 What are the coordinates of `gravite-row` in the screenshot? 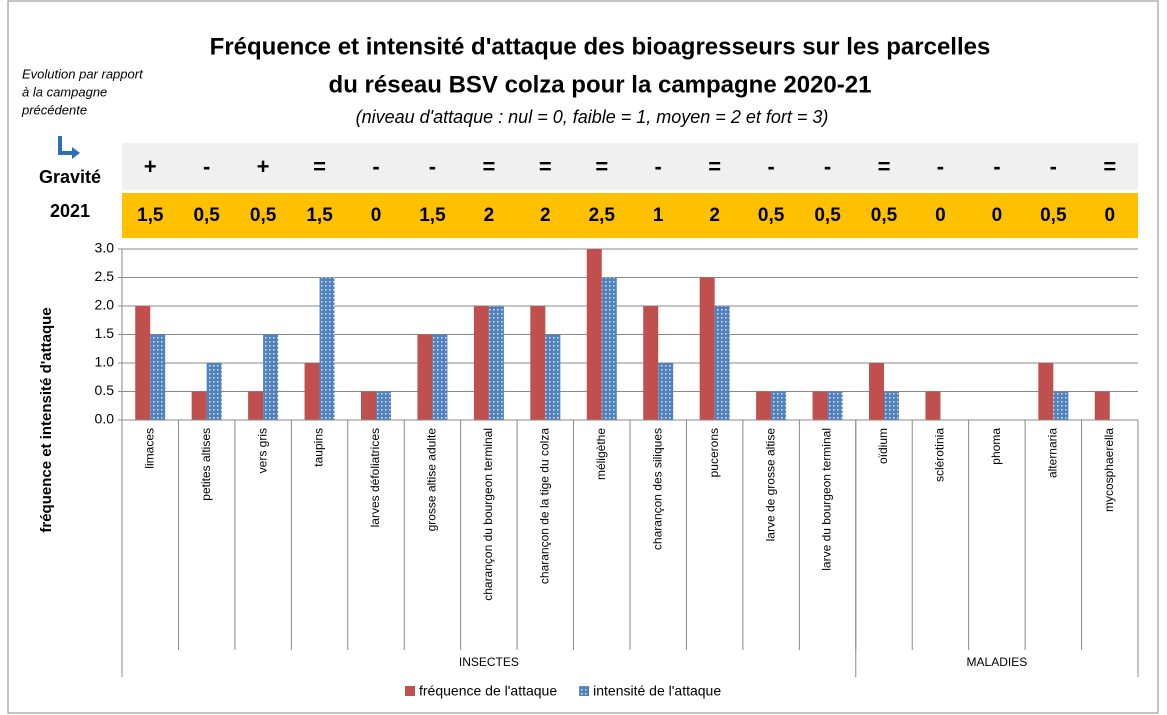 It's located at (630, 215).